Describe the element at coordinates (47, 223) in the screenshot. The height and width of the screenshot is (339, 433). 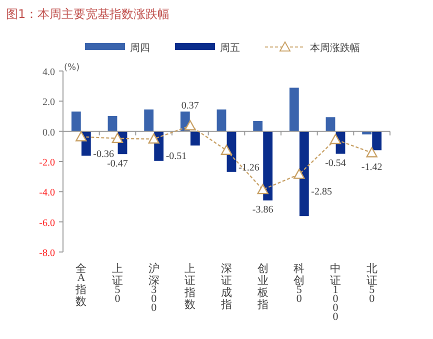
I see `y-tick-label: -6.0` at that location.